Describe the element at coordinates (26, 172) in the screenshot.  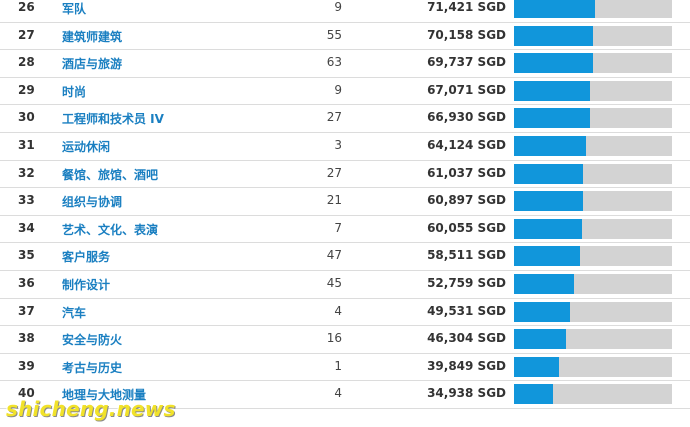
I see `rank-cell: 32` at that location.